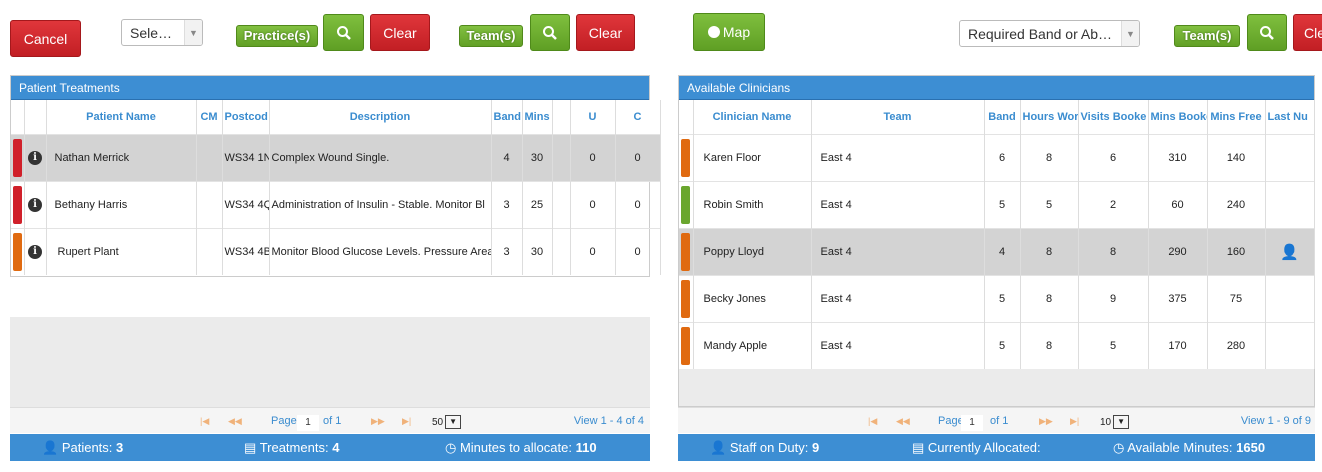  What do you see at coordinates (1178, 298) in the screenshot?
I see `mins-booked-cell: 375` at bounding box center [1178, 298].